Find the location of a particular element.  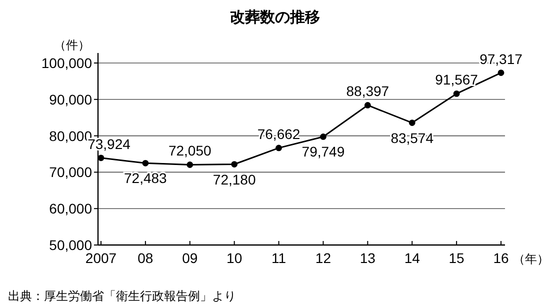

chart-title: 改葬数の推移 is located at coordinates (275, 17).